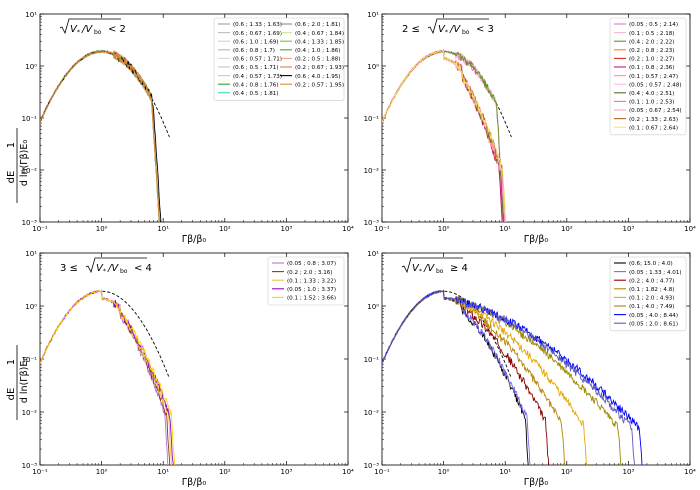 The image size is (700, 490). I want to click on legend-label: (0.6 ; 0.5 ; 1.71), so click(256, 68).